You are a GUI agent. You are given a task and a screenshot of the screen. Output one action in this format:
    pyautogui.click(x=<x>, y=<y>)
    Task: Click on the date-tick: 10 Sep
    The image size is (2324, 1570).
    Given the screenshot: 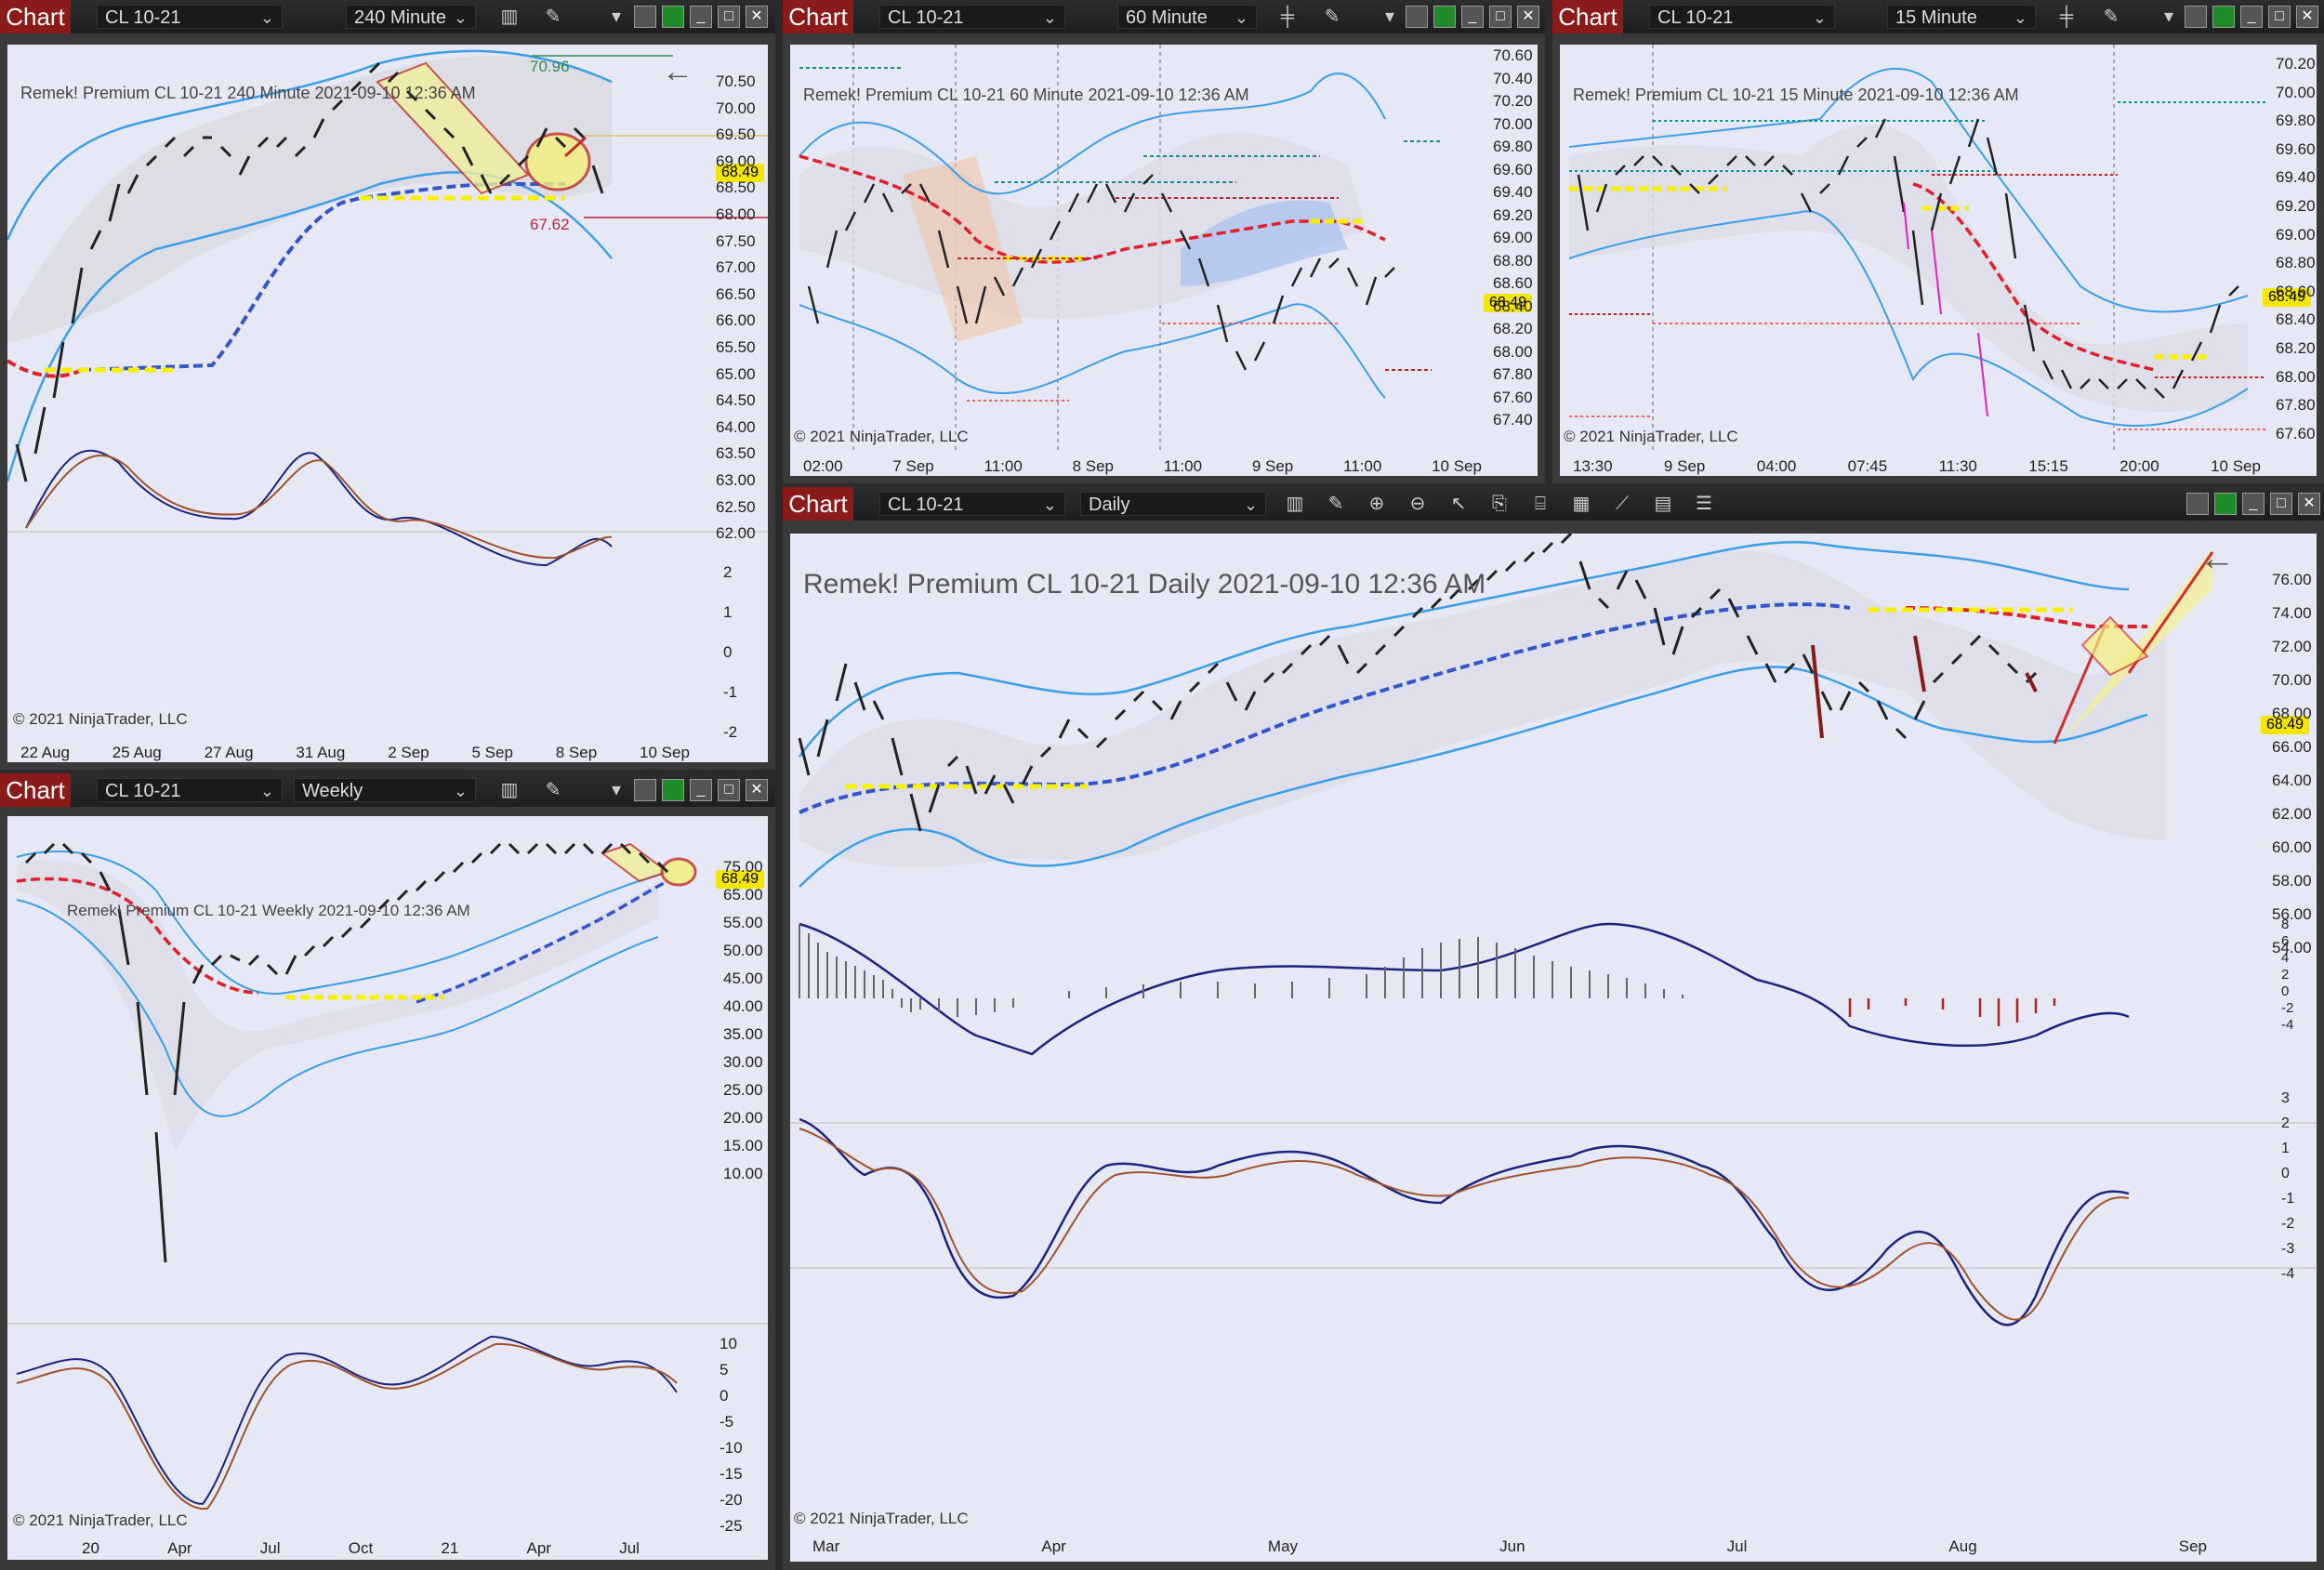 What is the action you would take?
    pyautogui.click(x=665, y=753)
    